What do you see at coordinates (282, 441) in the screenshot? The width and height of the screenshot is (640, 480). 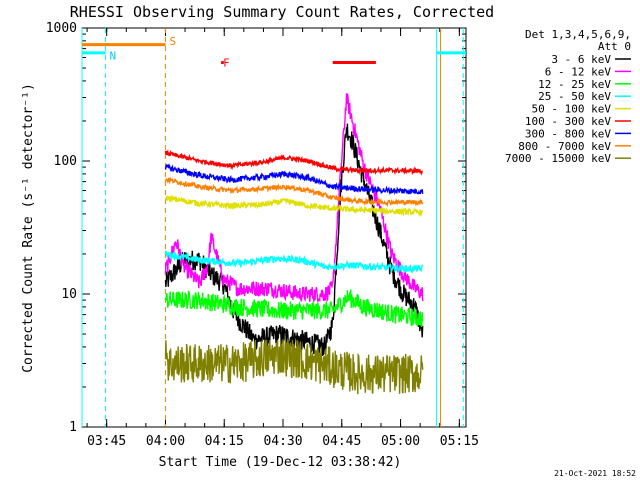 I see `x-tick-label: 04:30` at bounding box center [282, 441].